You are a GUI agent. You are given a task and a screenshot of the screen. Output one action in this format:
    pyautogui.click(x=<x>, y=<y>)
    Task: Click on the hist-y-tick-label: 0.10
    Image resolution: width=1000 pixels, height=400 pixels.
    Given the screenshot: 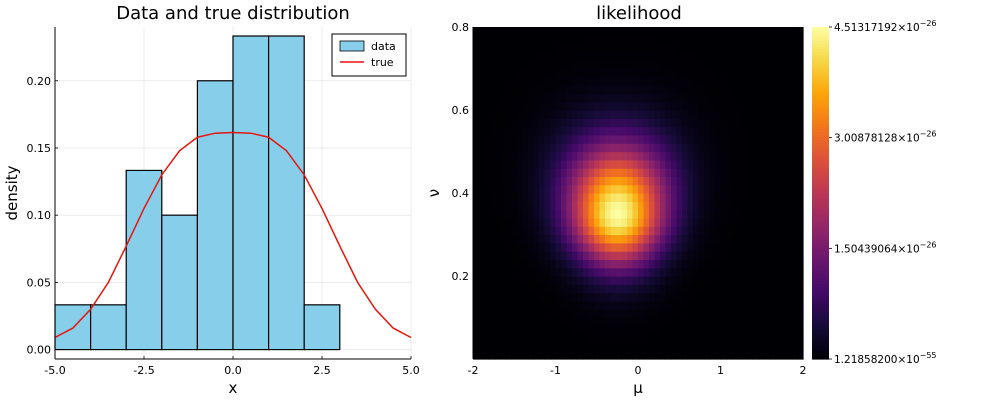 What is the action you would take?
    pyautogui.click(x=39, y=215)
    